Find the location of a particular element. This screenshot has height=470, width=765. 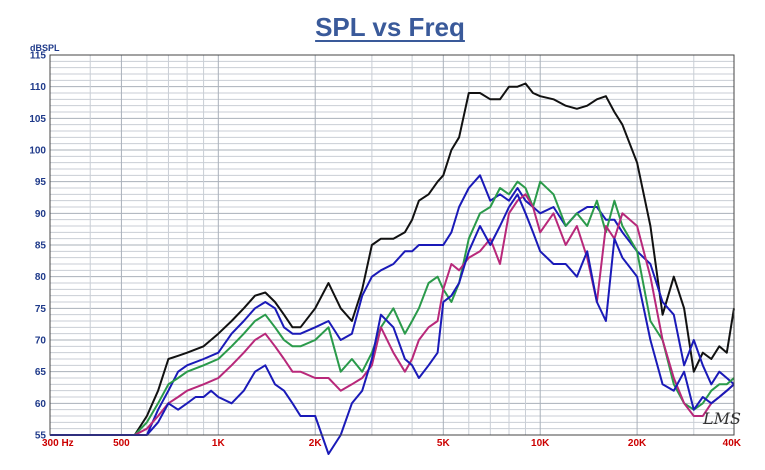

x-tick-labels: 300 Hz 500 1K 2K 5K 10K 20K 40K is located at coordinates (392, 443).